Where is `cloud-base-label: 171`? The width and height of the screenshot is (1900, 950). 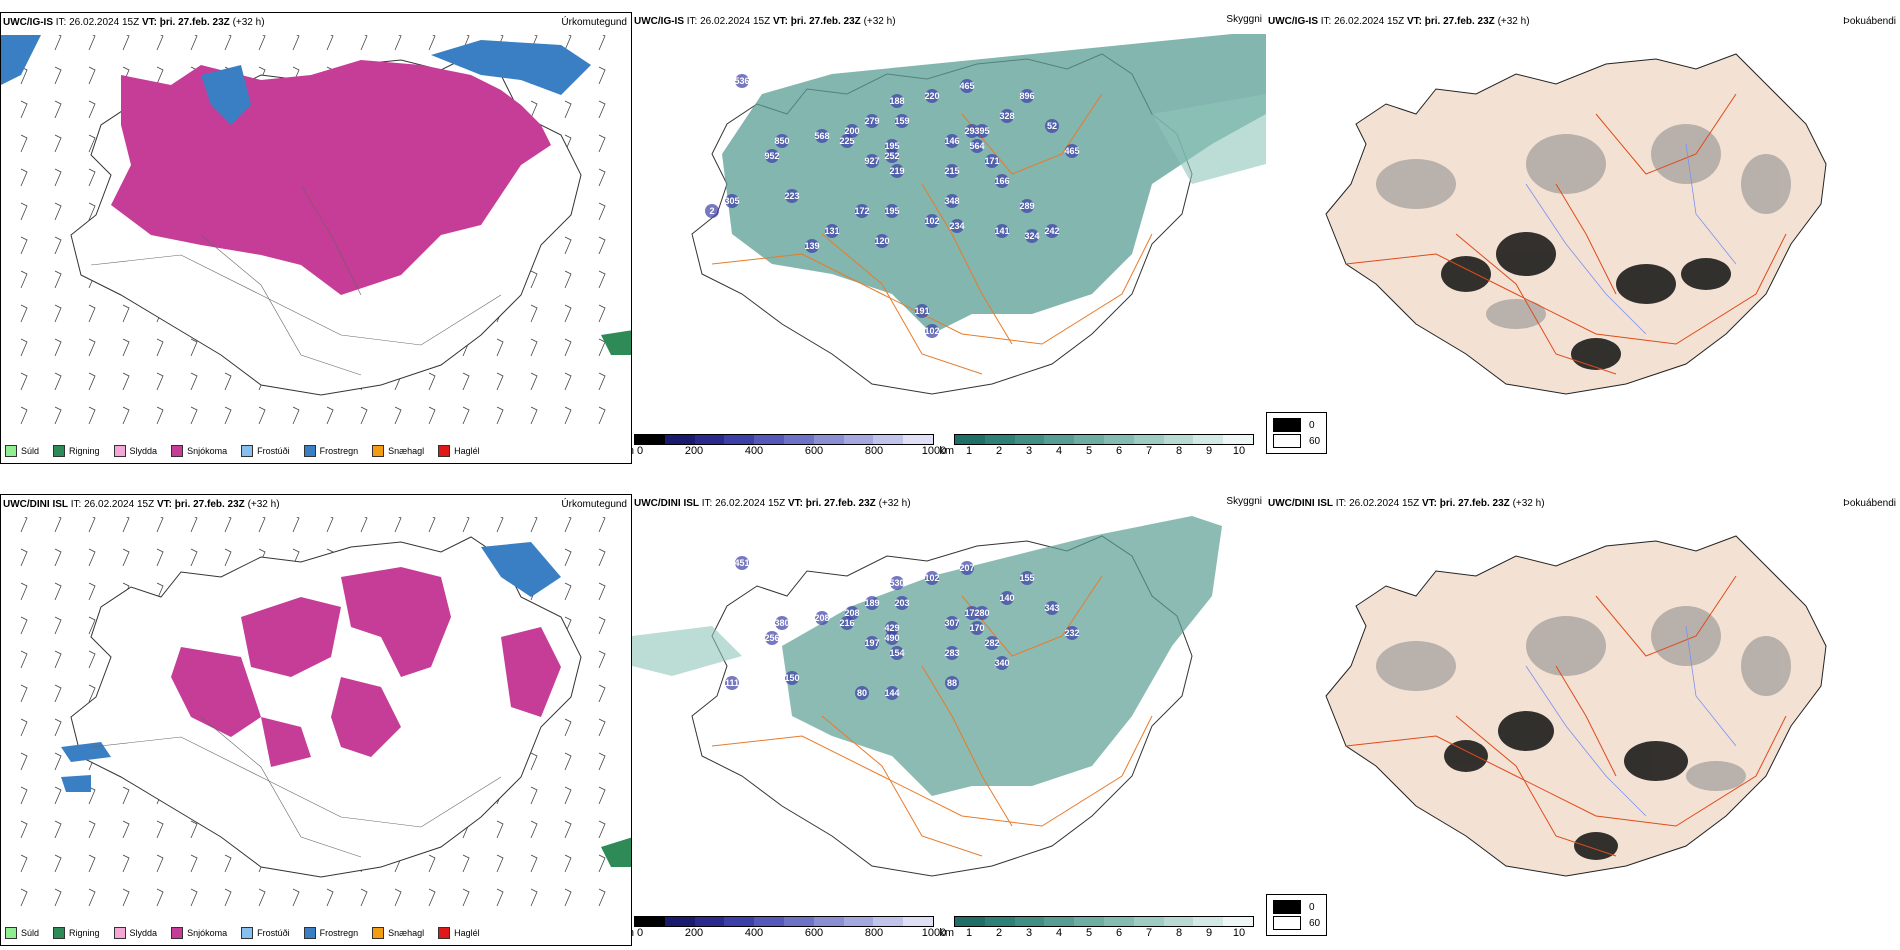
cloud-base-label: 171 is located at coordinates (991, 161).